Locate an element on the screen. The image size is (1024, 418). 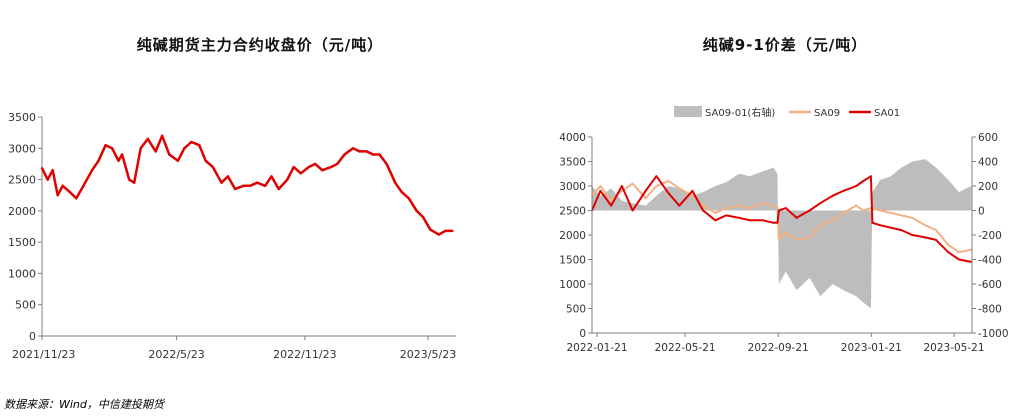
left-tick-label: 2000 is located at coordinates (572, 236).